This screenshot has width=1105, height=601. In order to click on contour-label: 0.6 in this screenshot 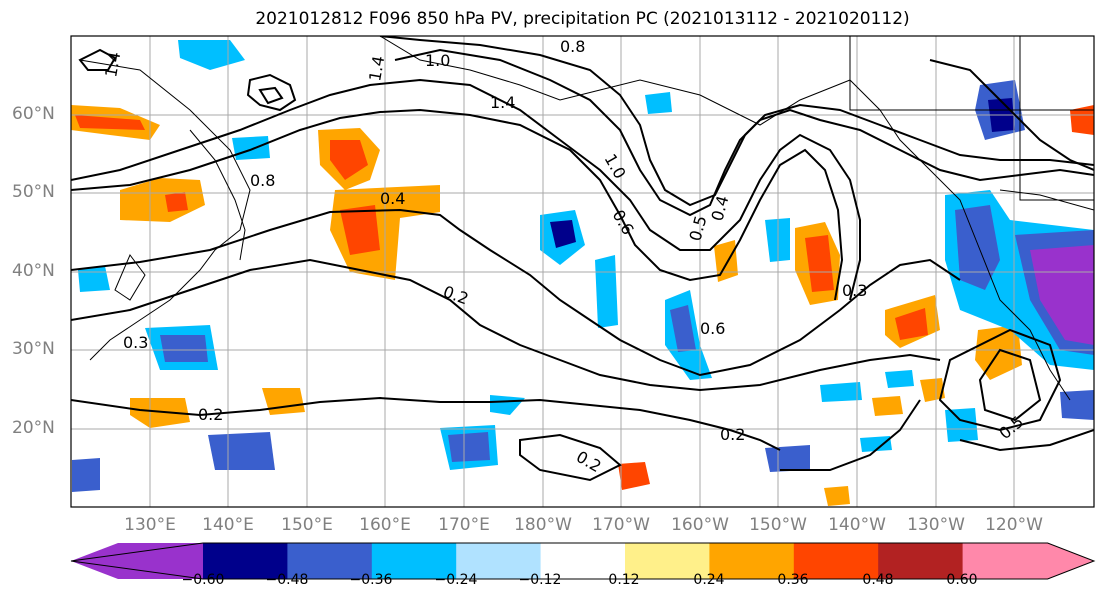, I will do `click(712, 328)`.